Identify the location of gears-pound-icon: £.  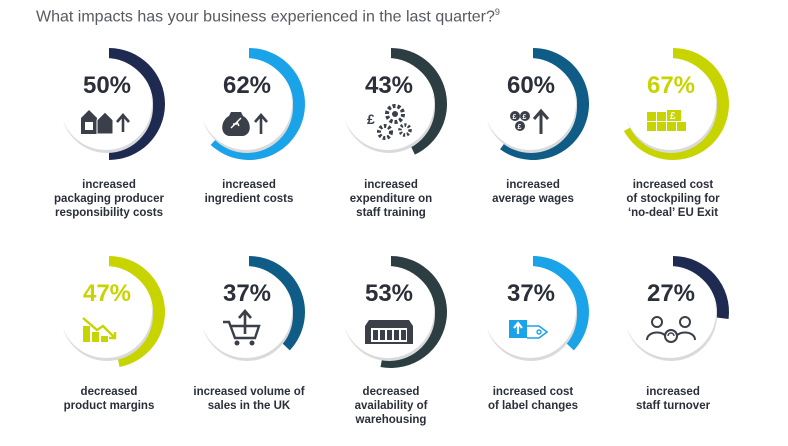
(389, 122).